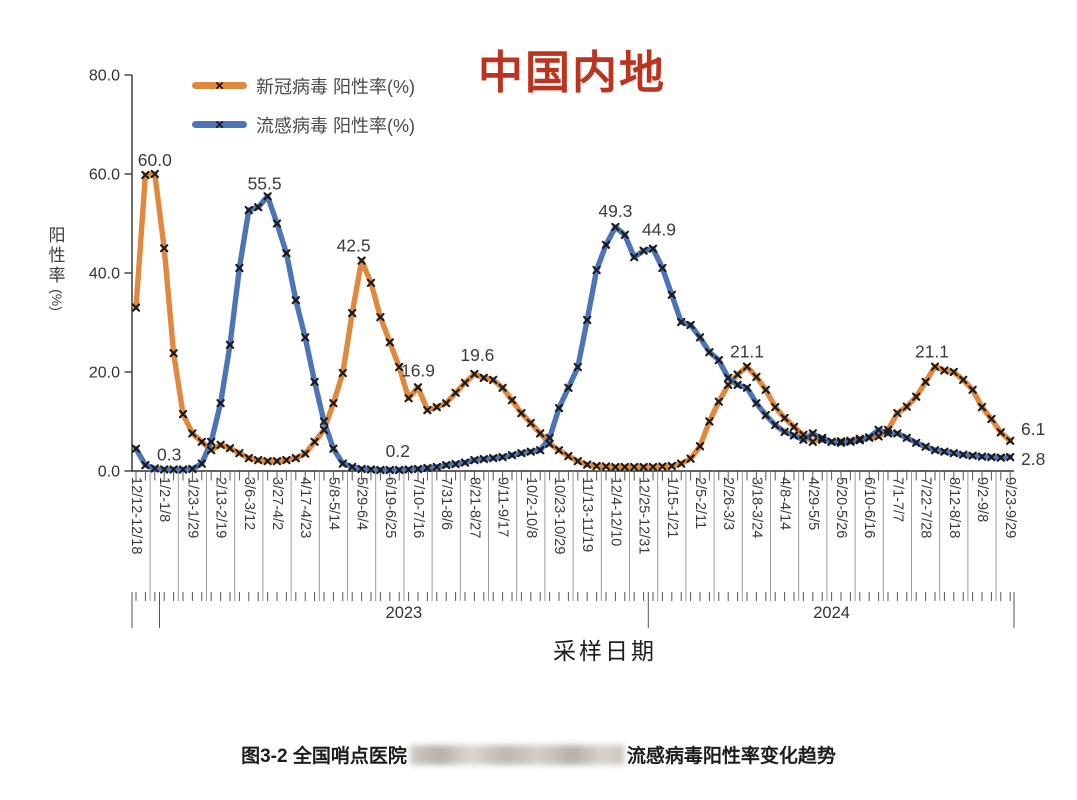  I want to click on date-label: 12/12-12/18, so click(136, 515).